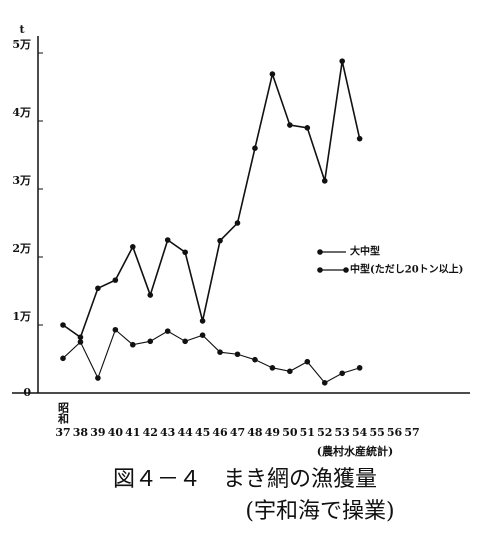 This screenshot has height=538, width=480. Describe the element at coordinates (21, 316) in the screenshot. I see `y-tick-label: 1万` at that location.